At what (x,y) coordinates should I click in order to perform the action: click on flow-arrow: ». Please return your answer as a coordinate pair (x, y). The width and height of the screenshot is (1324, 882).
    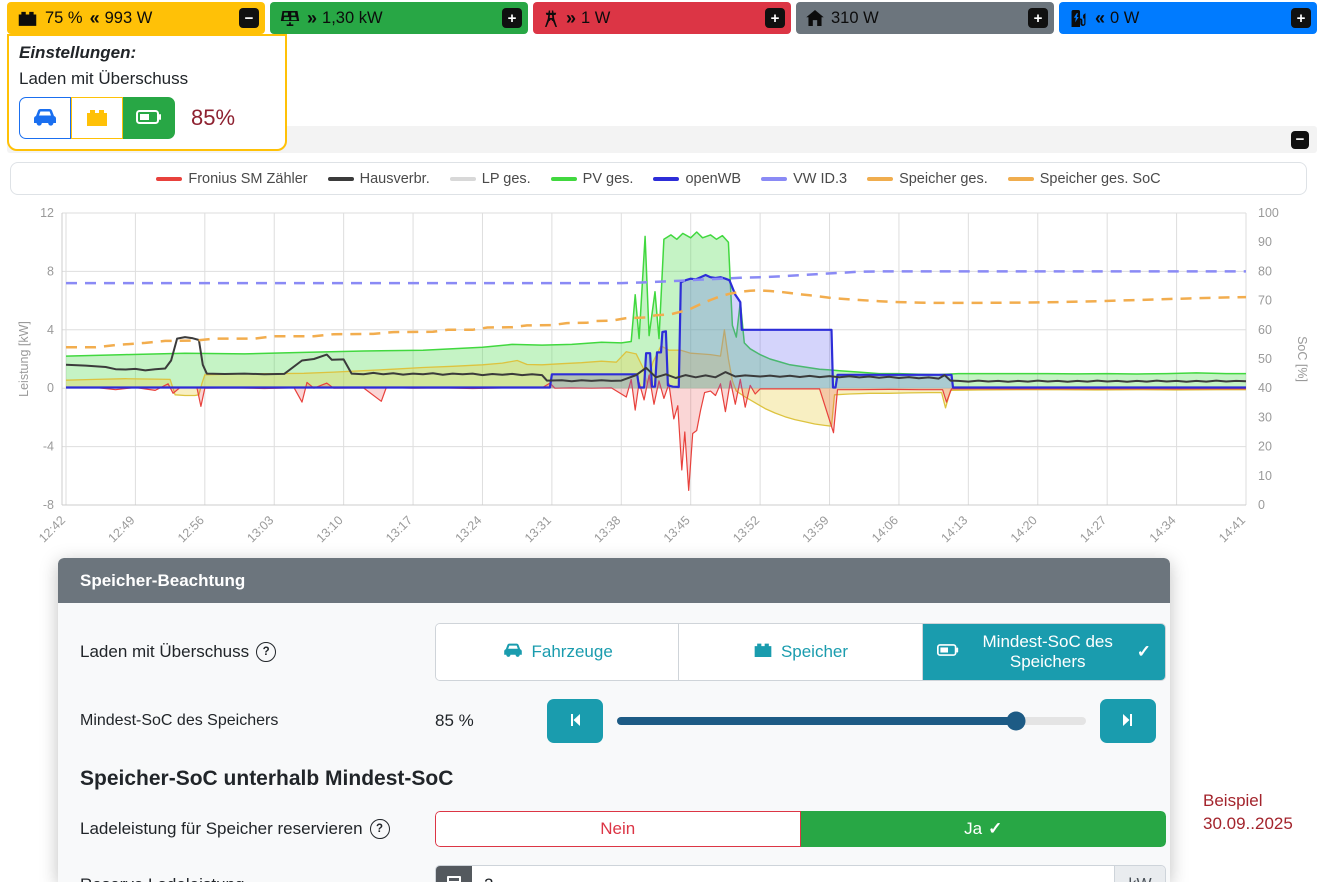
    Looking at the image, I should click on (571, 17).